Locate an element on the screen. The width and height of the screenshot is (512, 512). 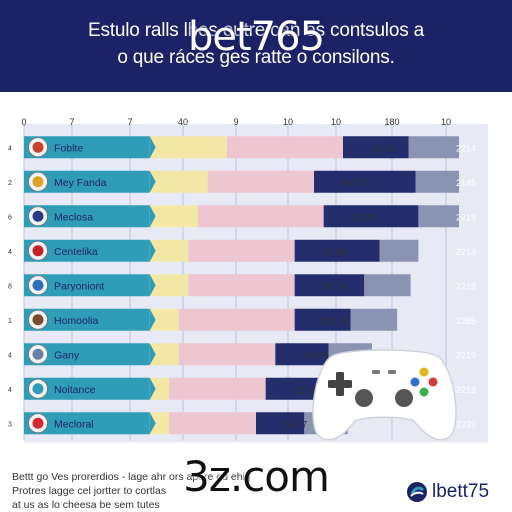
category-label: Foblte is located at coordinates (68, 148).